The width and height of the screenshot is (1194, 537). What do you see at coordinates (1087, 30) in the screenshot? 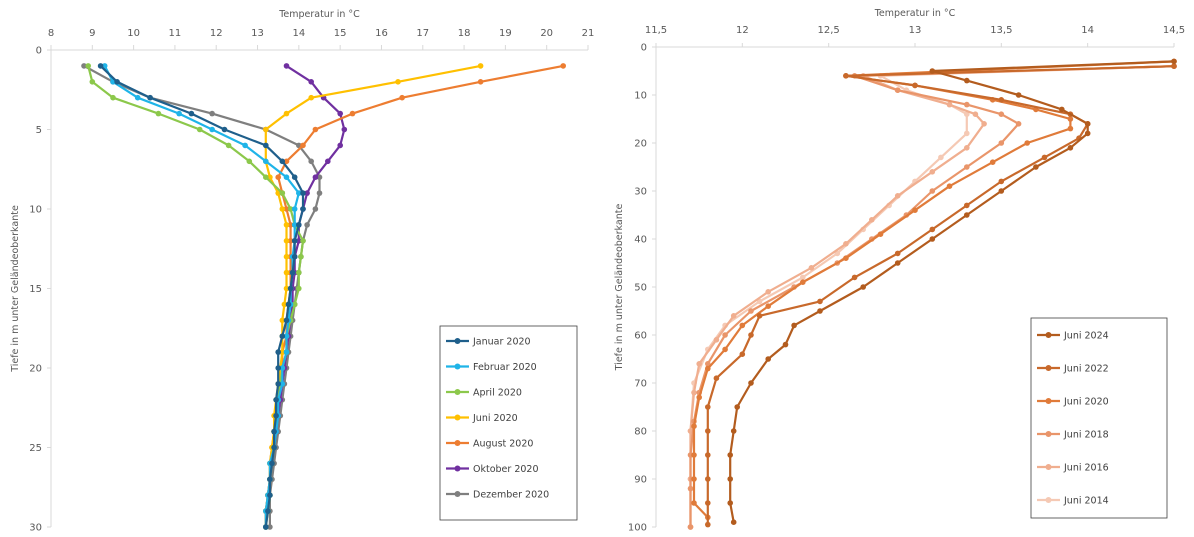
I see `x-tick-label: 14` at bounding box center [1087, 30].